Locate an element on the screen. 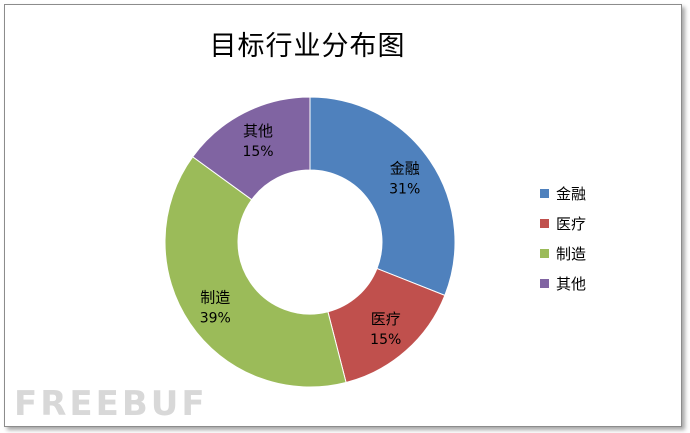  legend-item-4: 其他 is located at coordinates (563, 283).